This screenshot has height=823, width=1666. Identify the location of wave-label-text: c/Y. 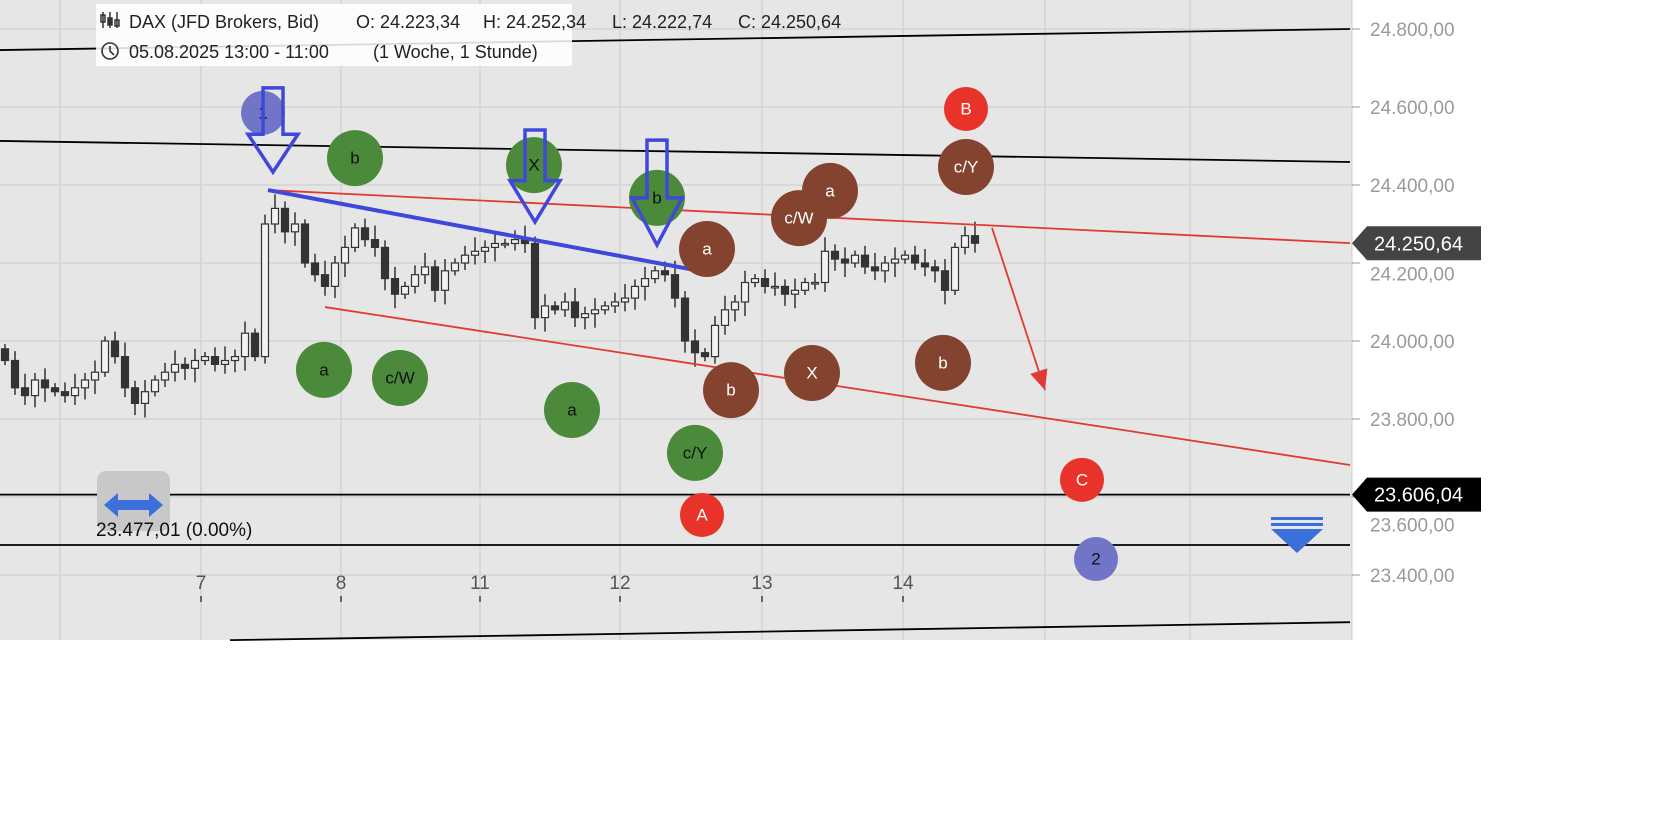
(966, 167).